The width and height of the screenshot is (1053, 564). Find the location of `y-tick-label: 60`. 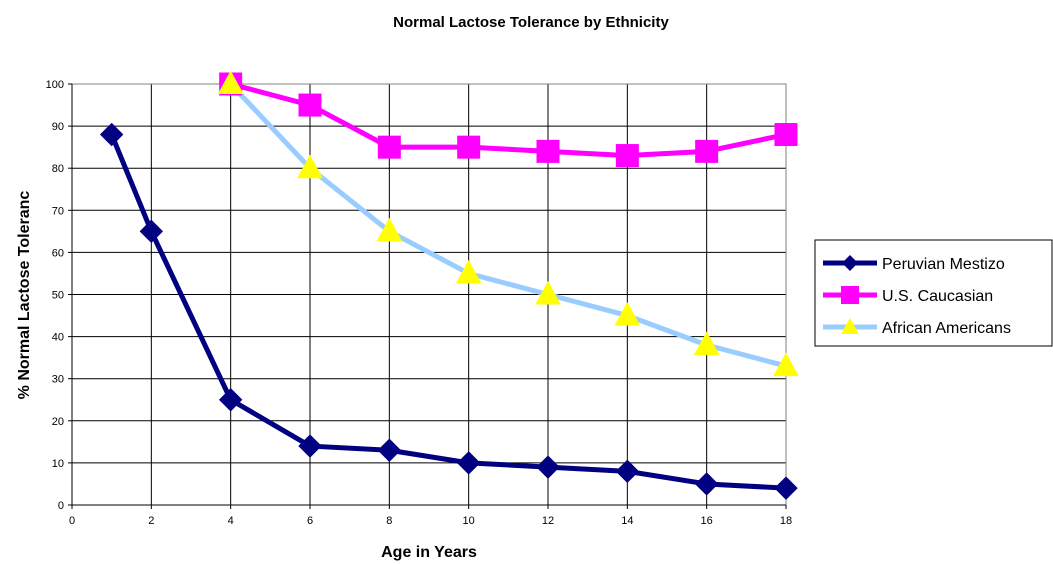

y-tick-label: 60 is located at coordinates (58, 253).